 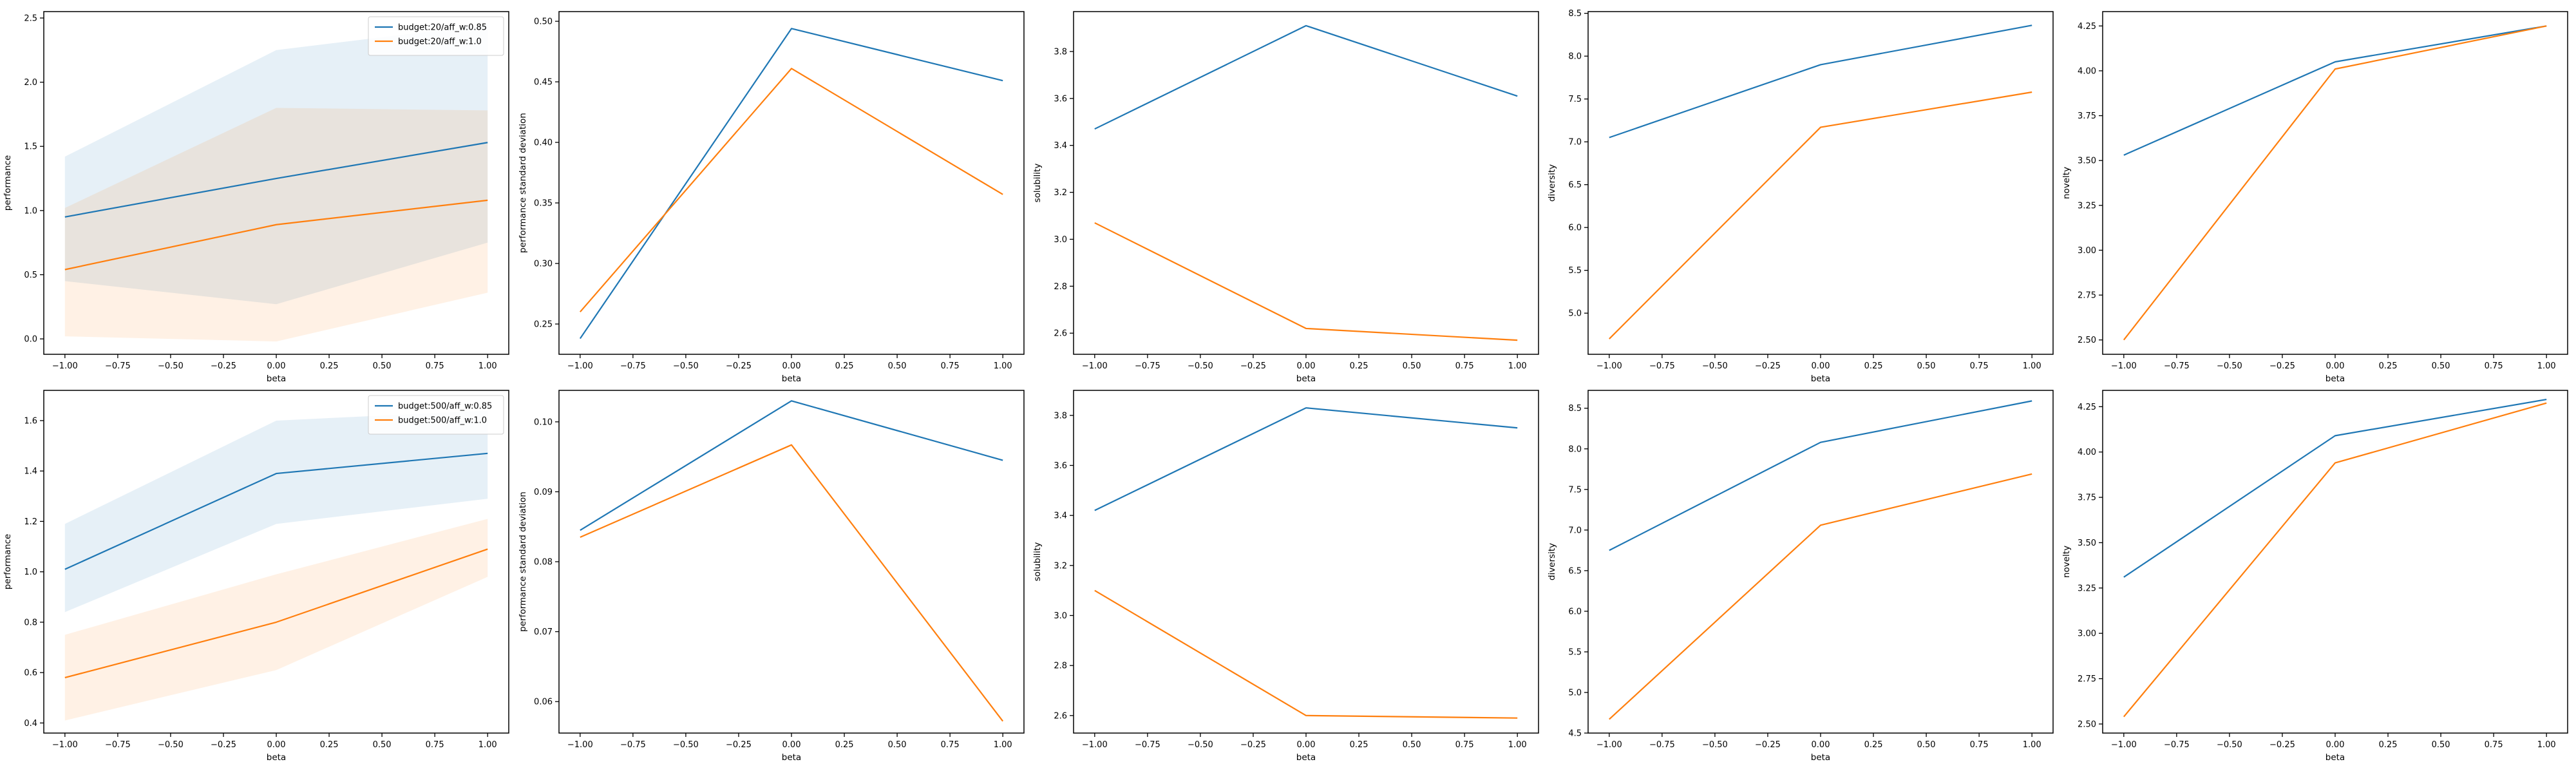 What do you see at coordinates (34, 724) in the screenshot?
I see `y-tick: 0.4` at bounding box center [34, 724].